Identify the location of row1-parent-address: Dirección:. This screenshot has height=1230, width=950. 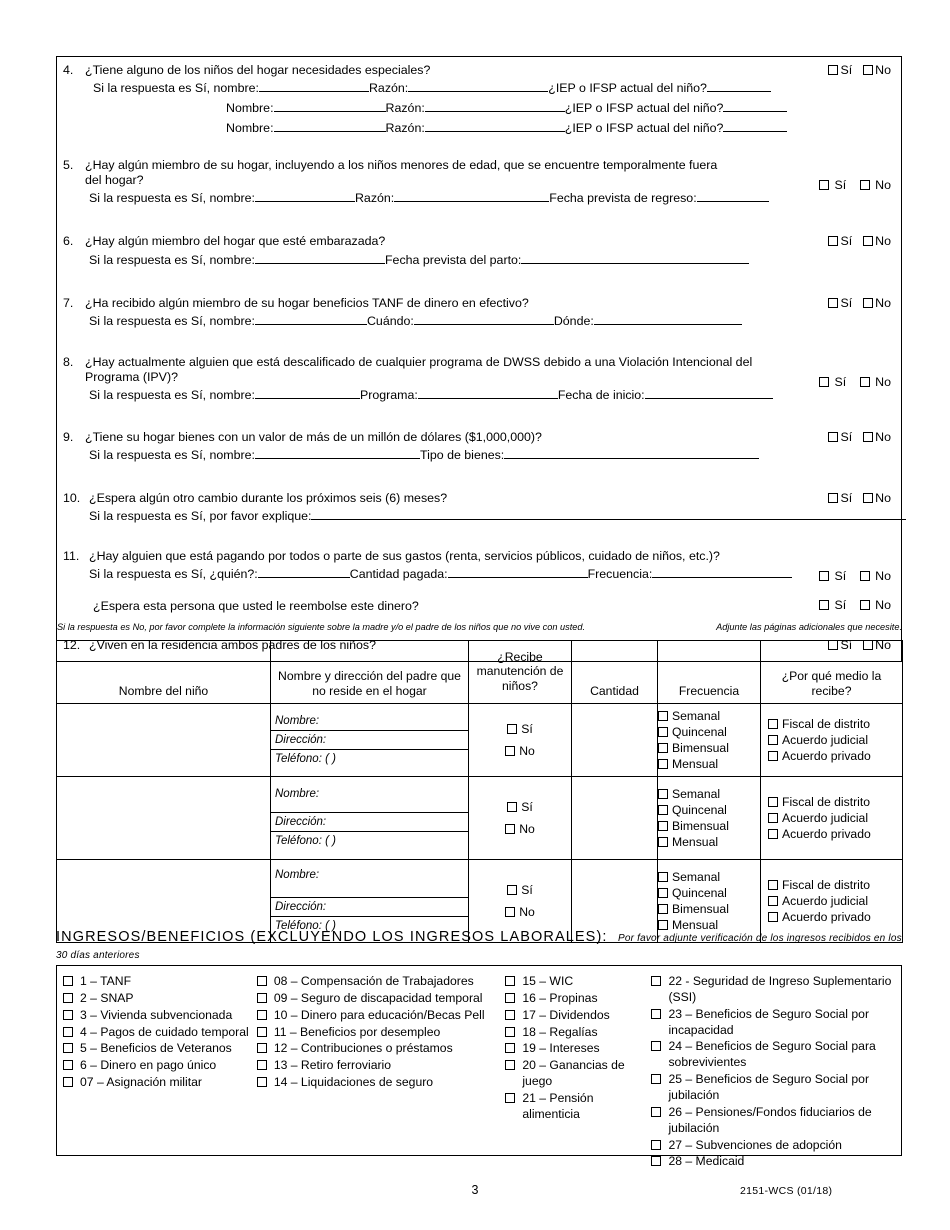
(369, 740).